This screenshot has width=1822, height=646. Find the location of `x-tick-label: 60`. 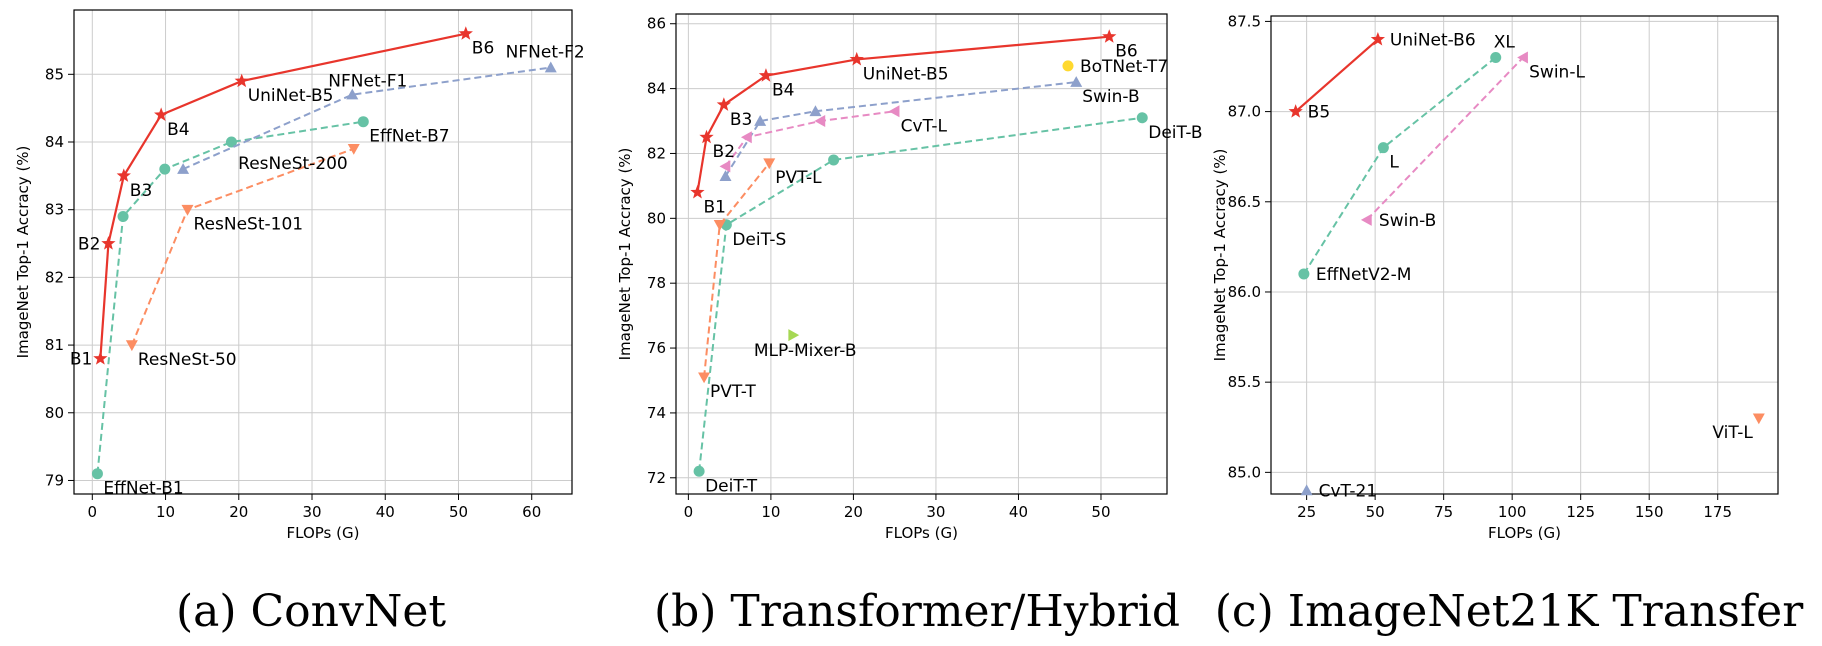

x-tick-label: 60 is located at coordinates (531, 512).